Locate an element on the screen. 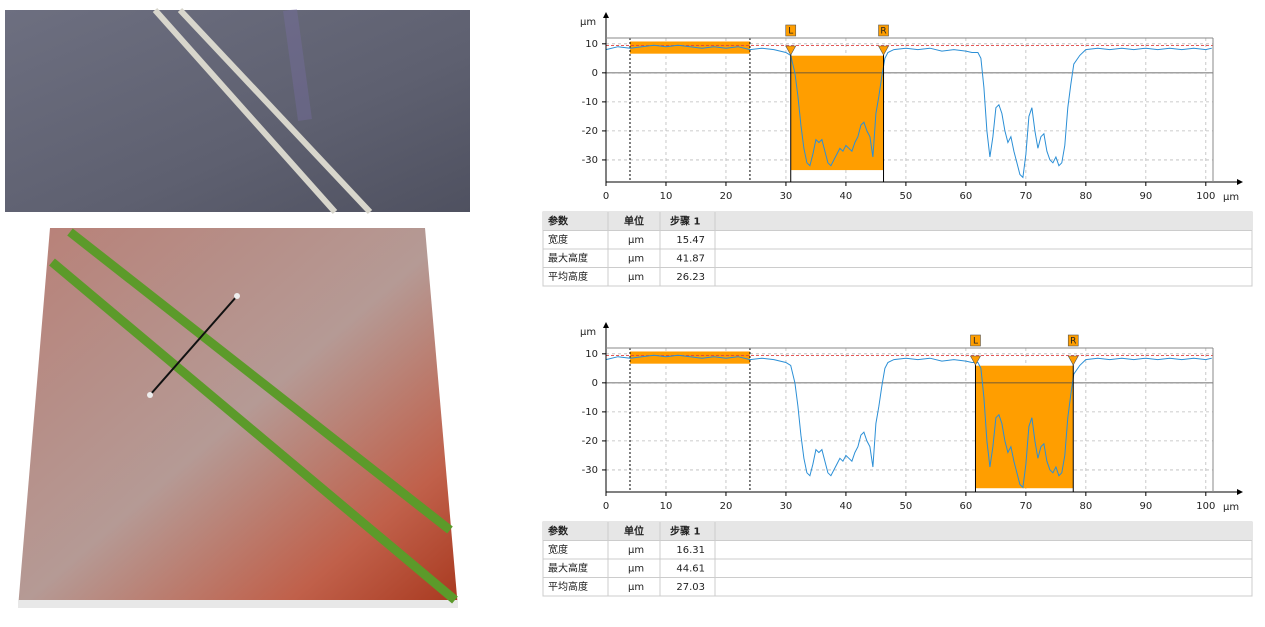 The image size is (1265, 627). table-cell: 15.47 is located at coordinates (690, 240).